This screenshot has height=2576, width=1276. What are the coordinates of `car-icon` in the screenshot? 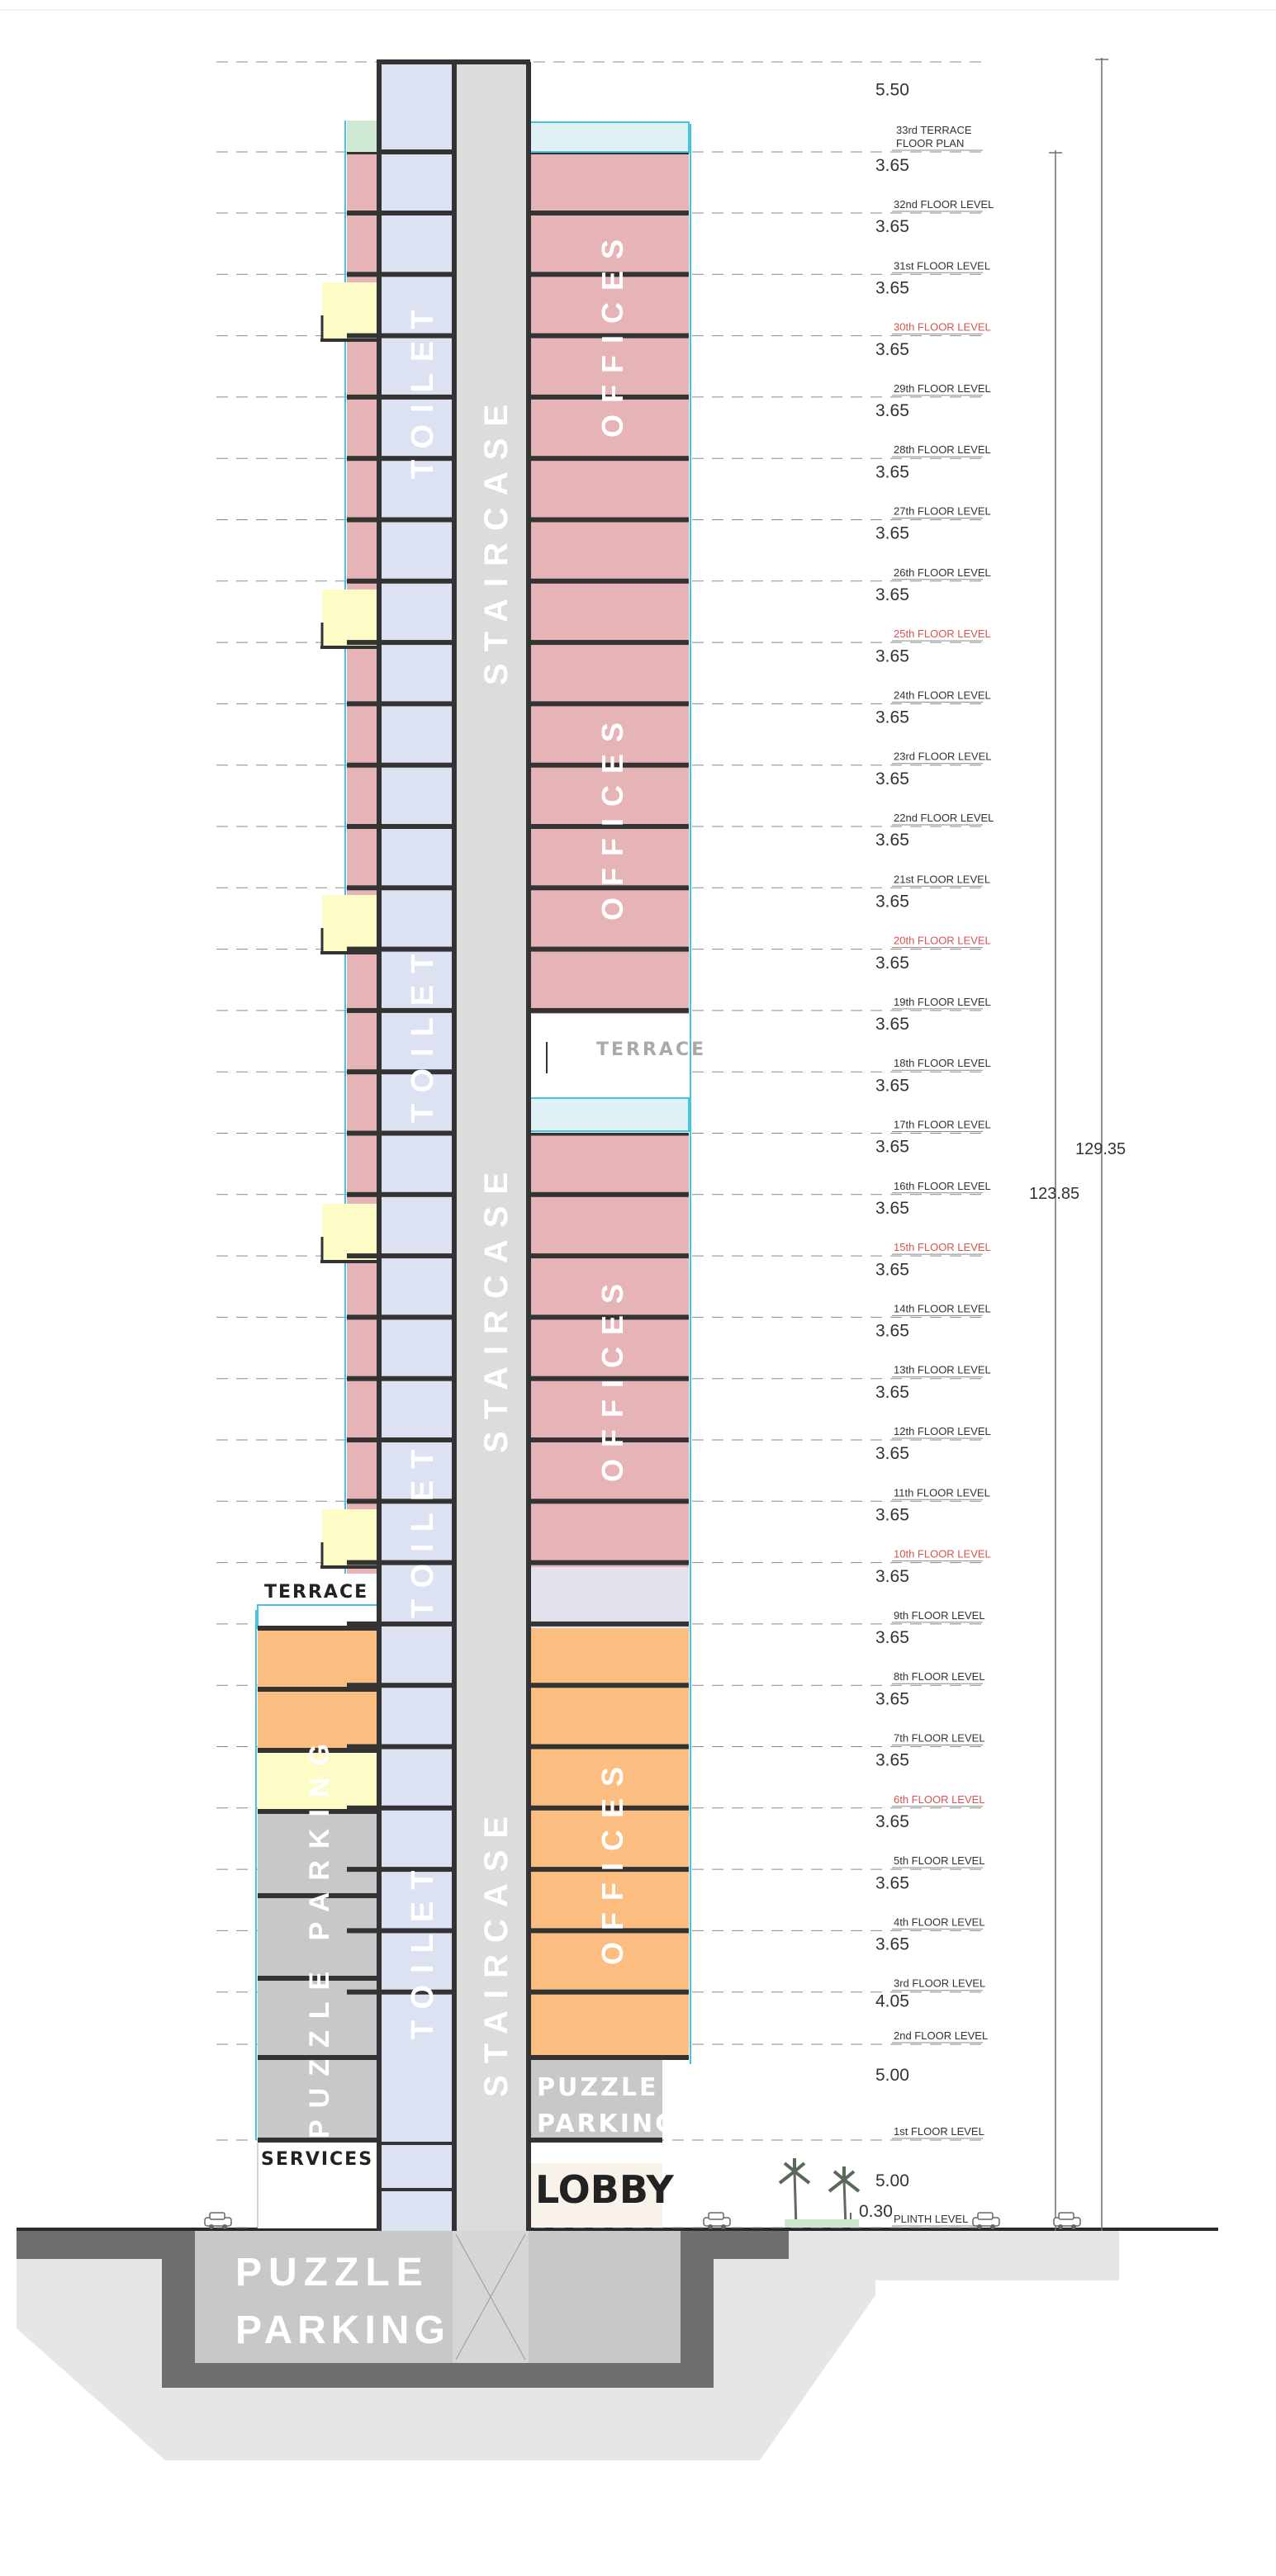 It's located at (1067, 2220).